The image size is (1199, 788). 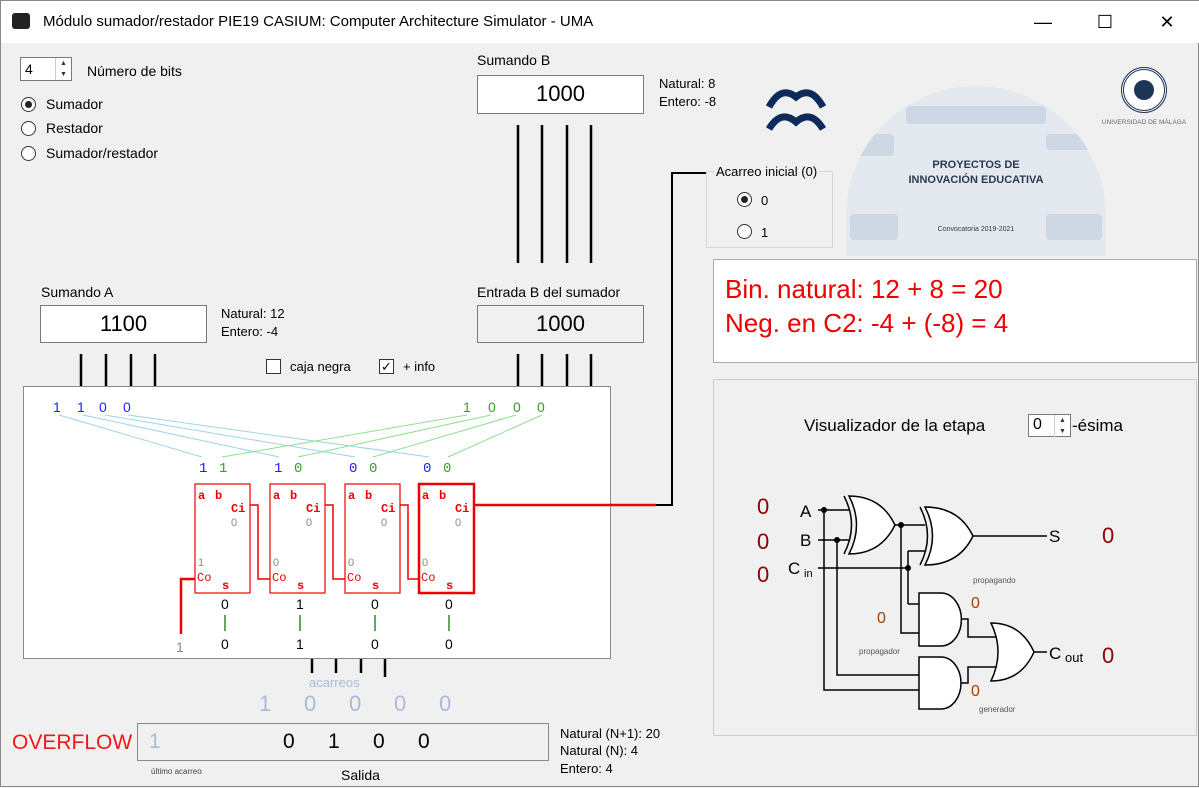 What do you see at coordinates (864, 289) in the screenshot?
I see `result-natural: Bin. natural: 12 + 8 = 20` at bounding box center [864, 289].